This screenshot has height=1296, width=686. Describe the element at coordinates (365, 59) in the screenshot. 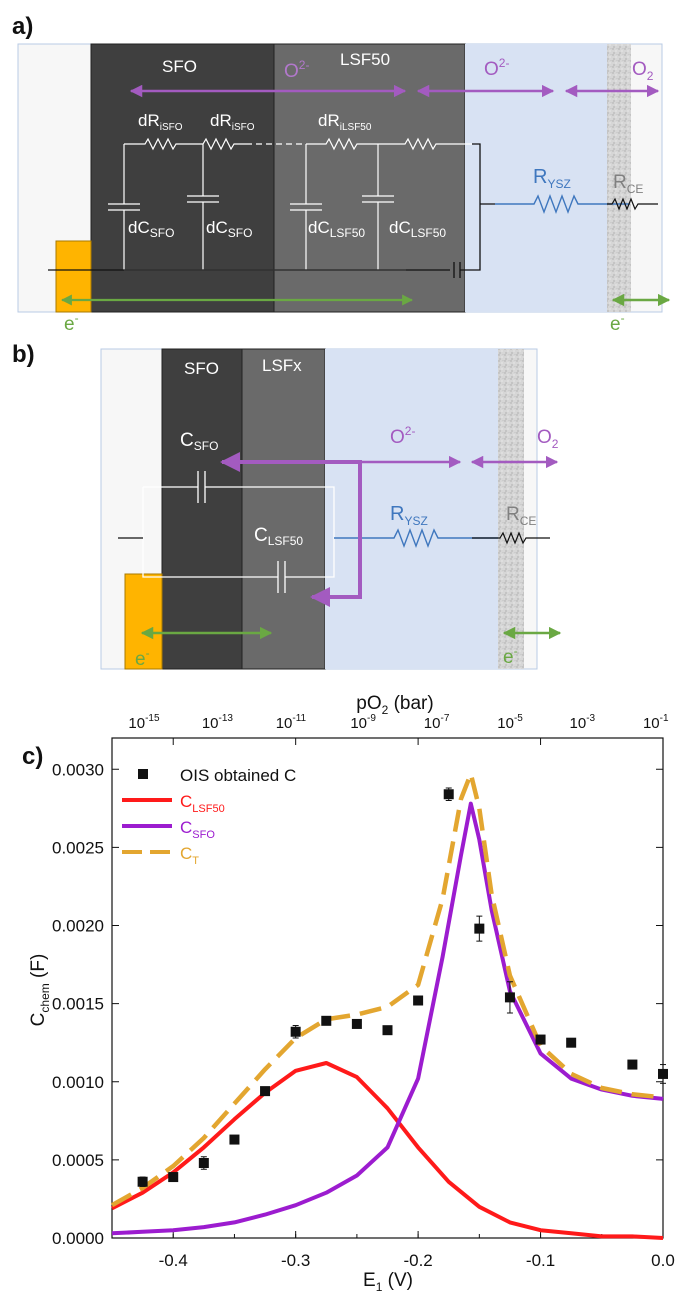

I see `panel-a-lsf50-label: LSF50` at that location.